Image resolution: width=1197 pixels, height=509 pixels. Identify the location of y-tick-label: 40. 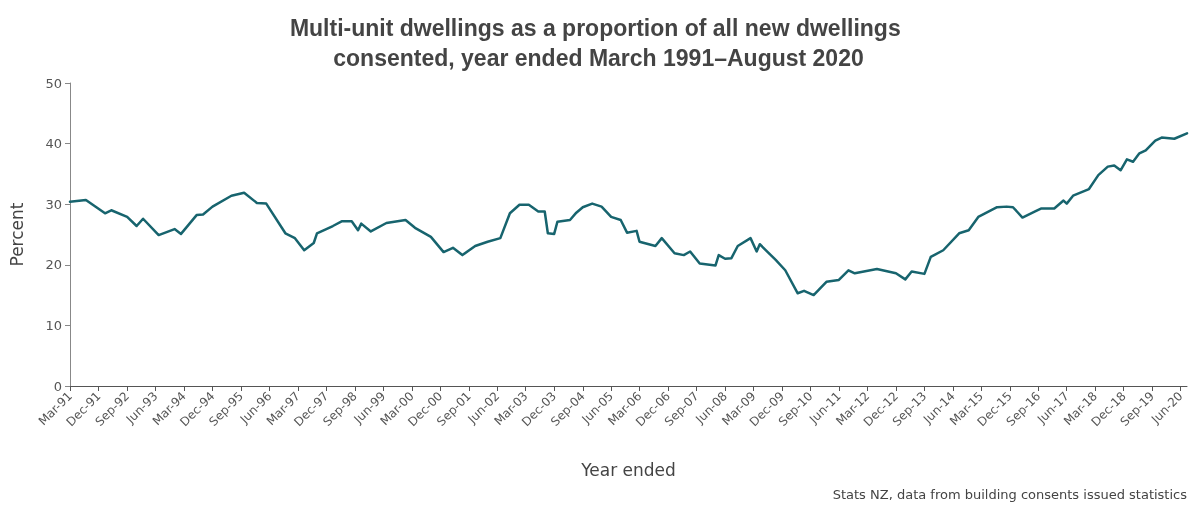
(53, 144).